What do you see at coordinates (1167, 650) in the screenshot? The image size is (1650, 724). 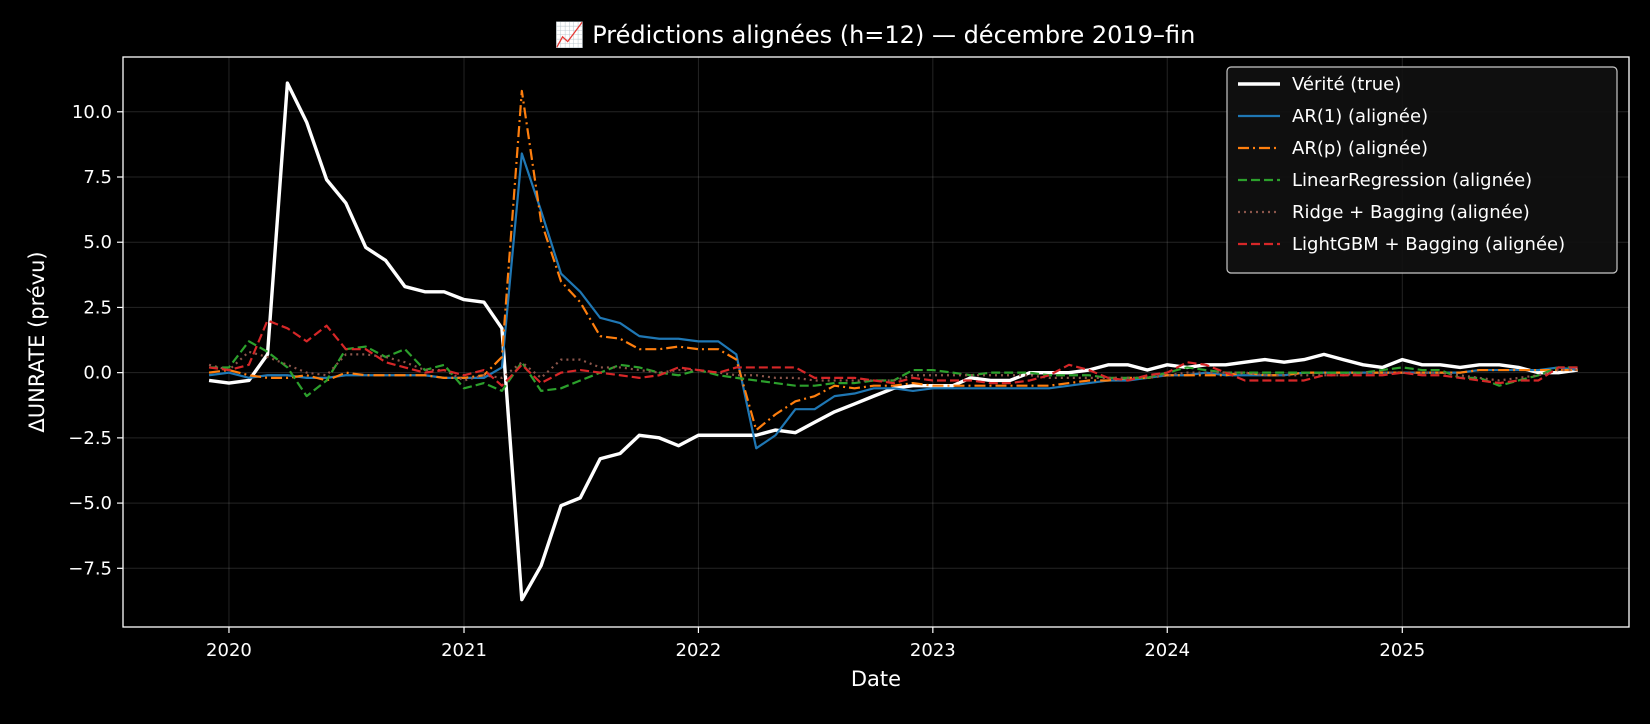 I see `x-tick-label: 2024` at bounding box center [1167, 650].